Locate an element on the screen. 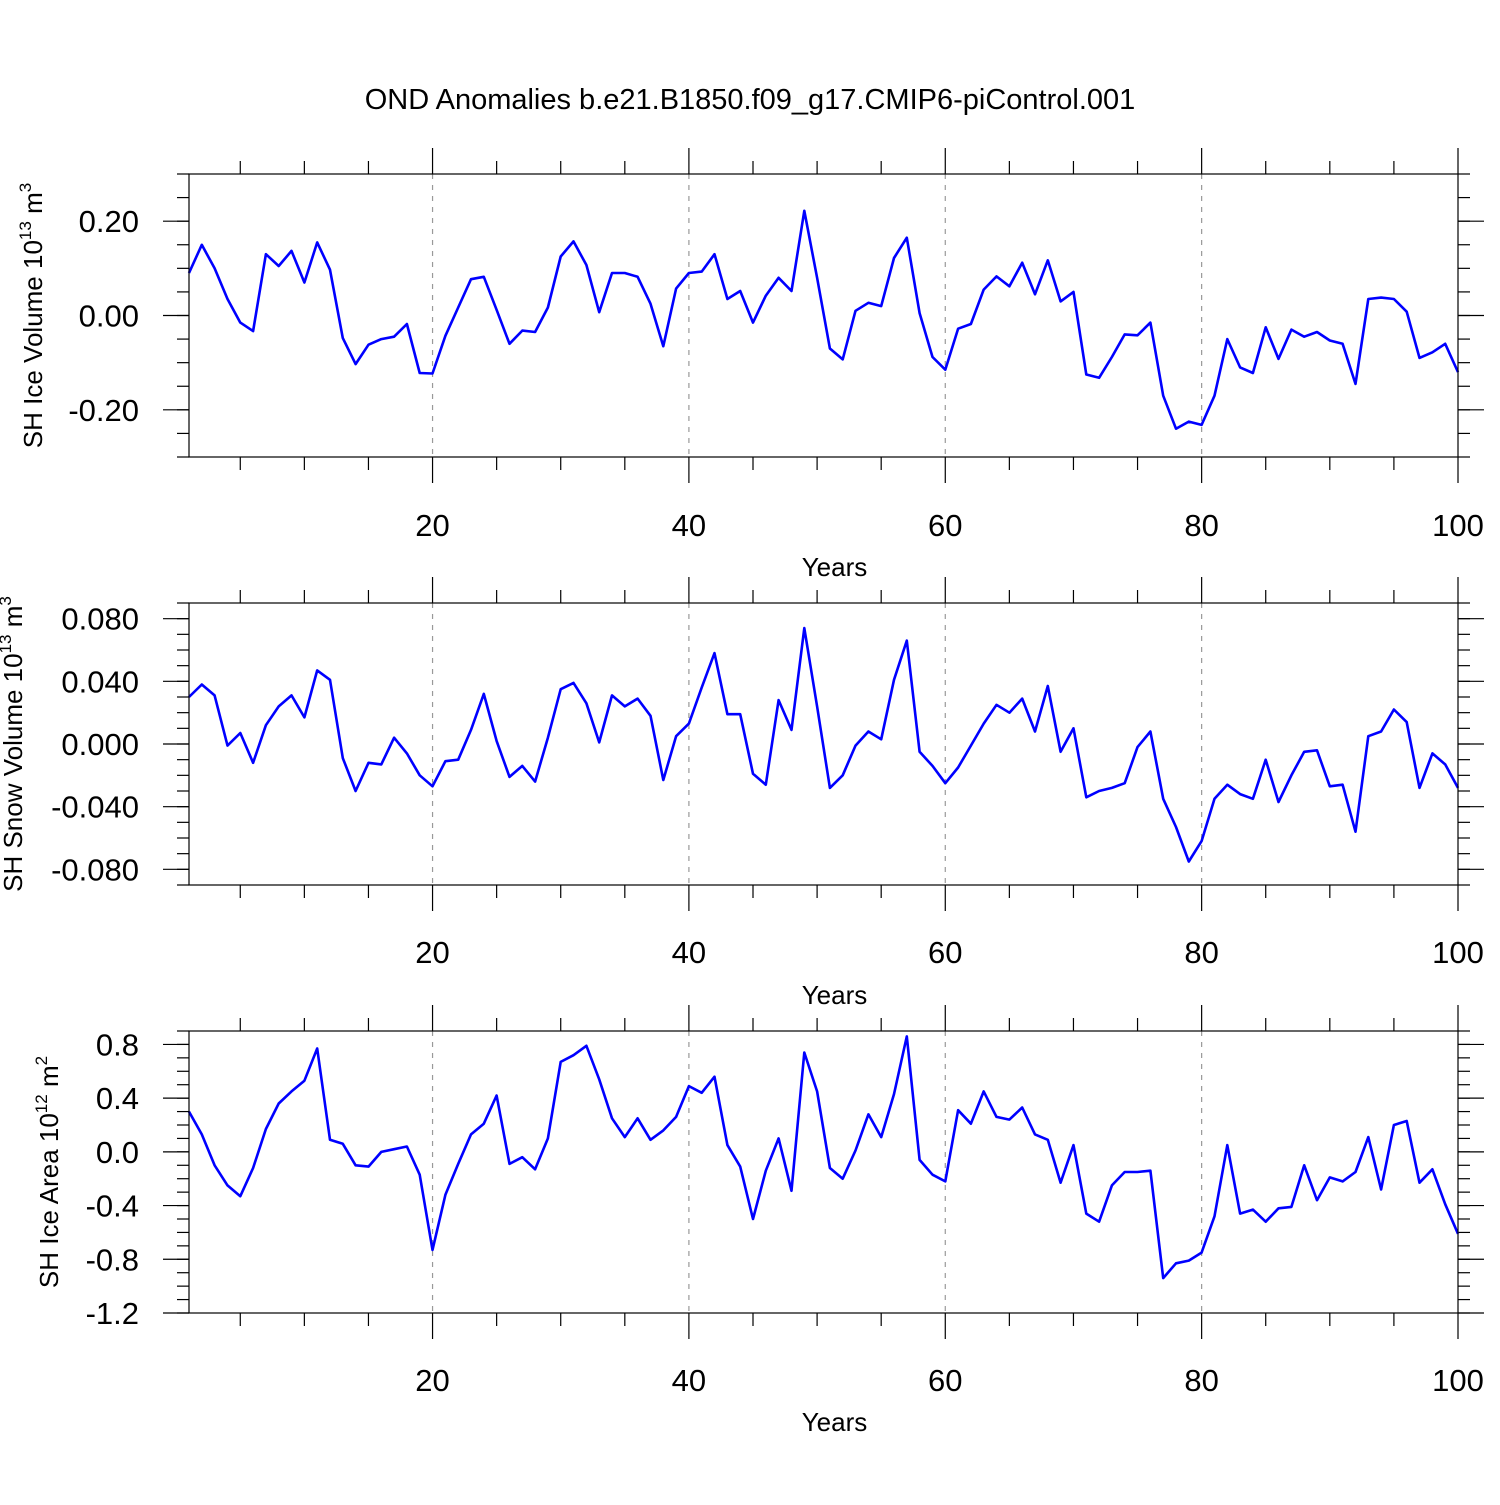 Image resolution: width=1500 pixels, height=1505 pixels. y-tick-label: 0.080 is located at coordinates (100, 619).